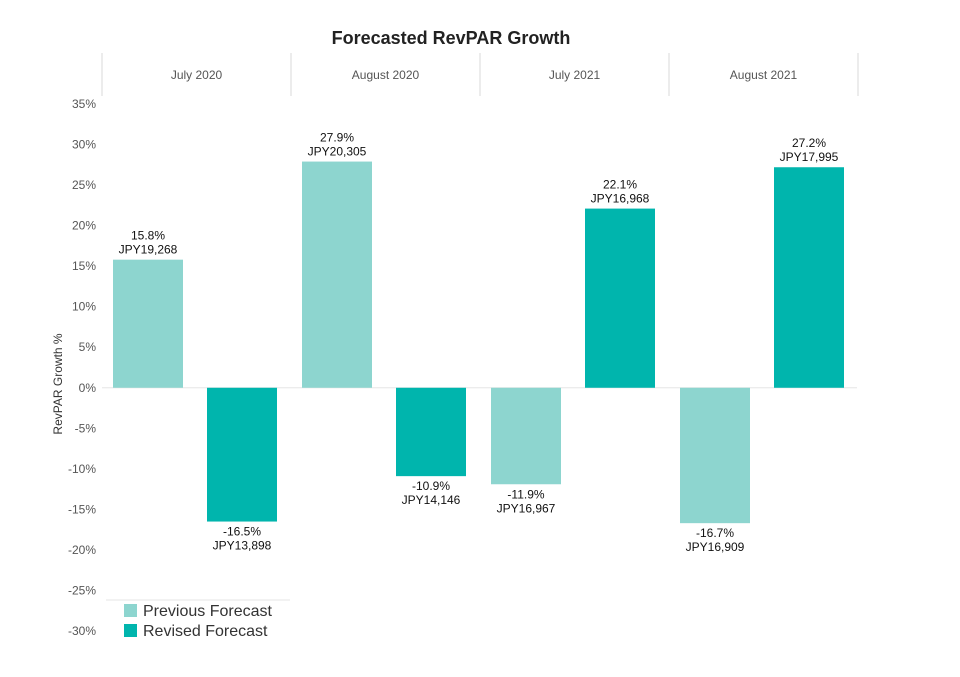 This screenshot has width=960, height=677. What do you see at coordinates (205, 631) in the screenshot?
I see `legend-label: Revised Forecast` at bounding box center [205, 631].